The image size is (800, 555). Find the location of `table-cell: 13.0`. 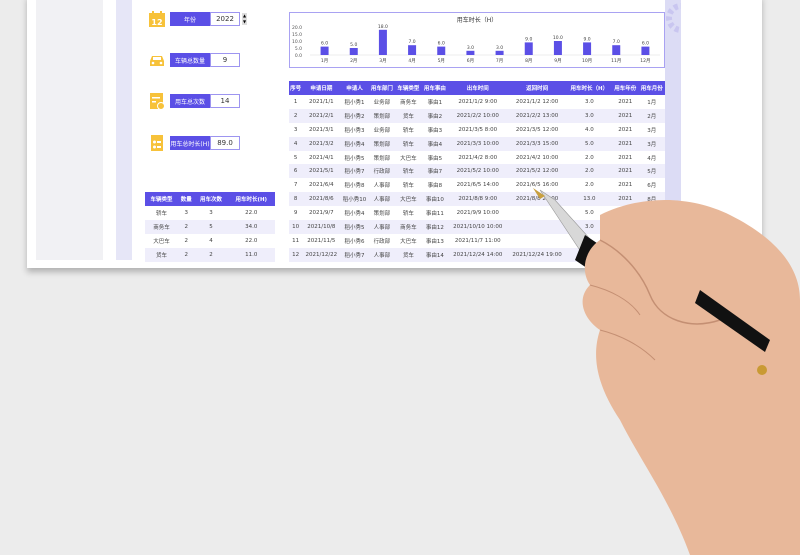

table-cell: 13.0 is located at coordinates (589, 199).